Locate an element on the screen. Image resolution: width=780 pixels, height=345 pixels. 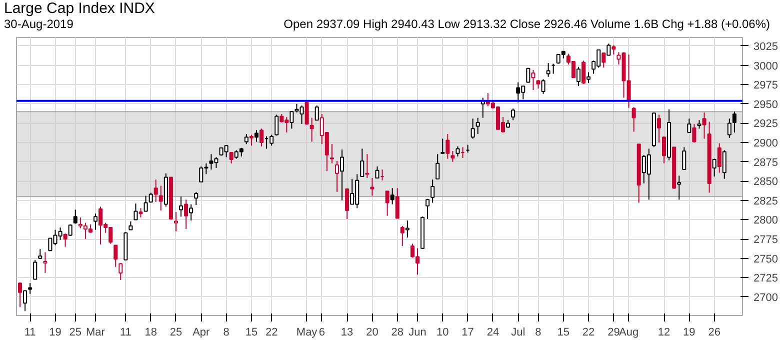
y-tick-label: 2925 is located at coordinates (766, 124).